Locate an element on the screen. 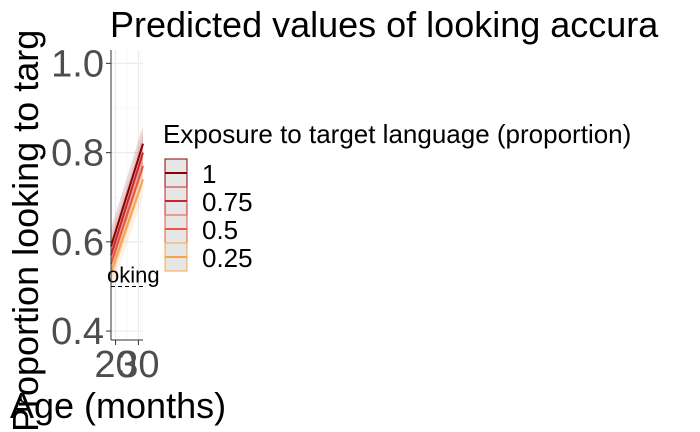 The height and width of the screenshot is (432, 700). axes is located at coordinates (124, 197).